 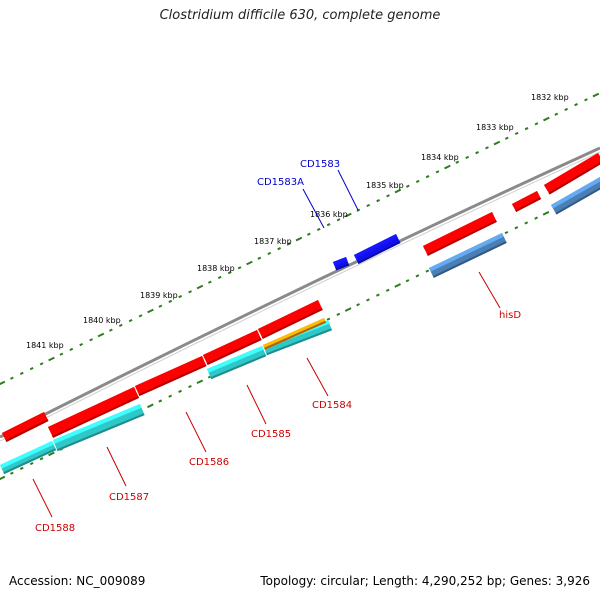 What do you see at coordinates (271, 434) in the screenshot?
I see `gene-label-cd1585: CD1585` at bounding box center [271, 434].